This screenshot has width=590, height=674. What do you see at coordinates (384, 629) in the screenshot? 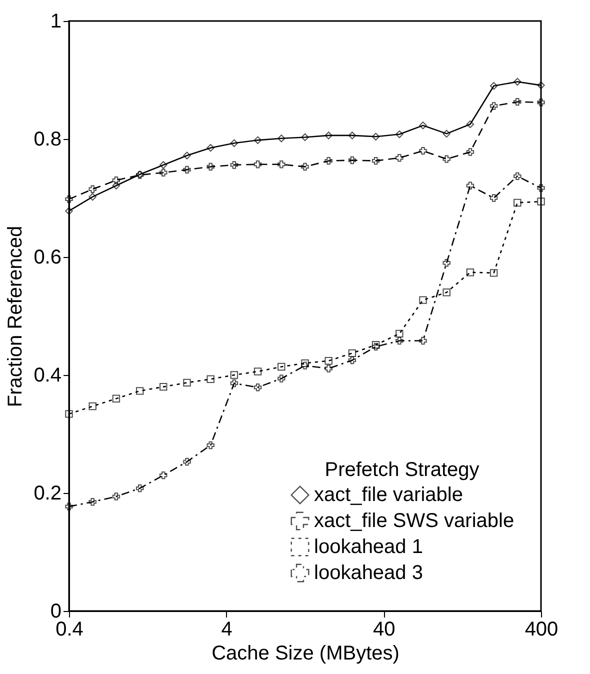
I see `x-tick-label: 40` at bounding box center [384, 629].